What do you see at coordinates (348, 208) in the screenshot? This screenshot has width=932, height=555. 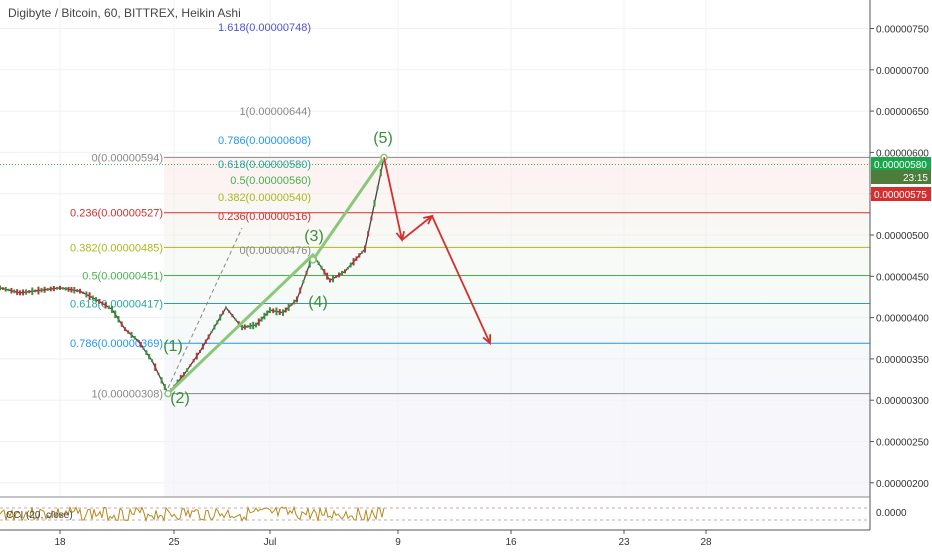 I see `wave-line` at bounding box center [348, 208].